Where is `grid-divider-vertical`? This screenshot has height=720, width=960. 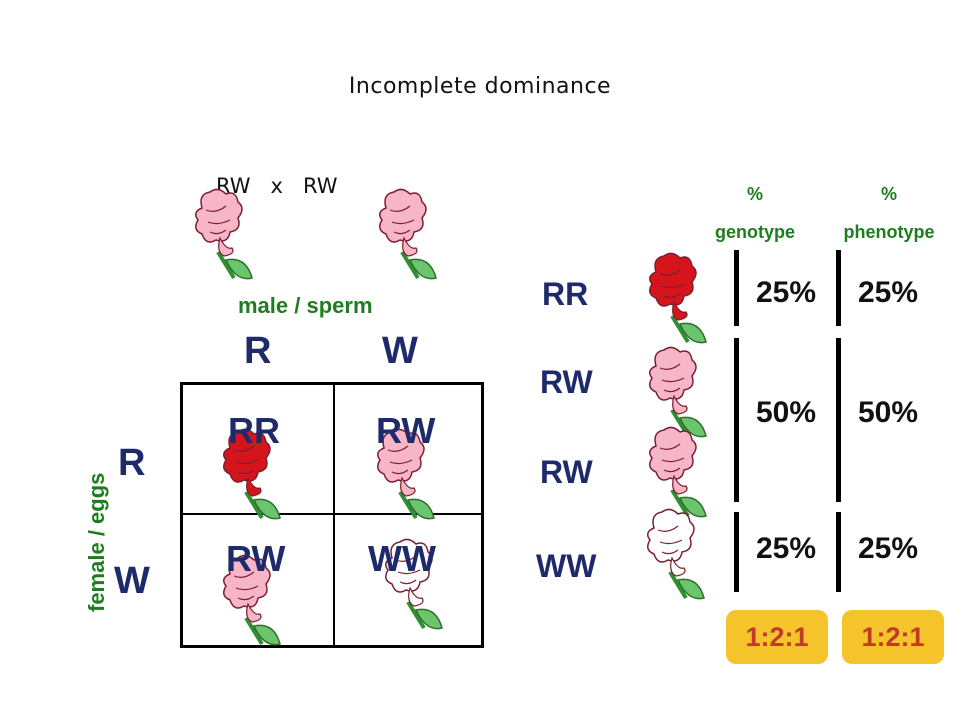 grid-divider-vertical is located at coordinates (334, 515).